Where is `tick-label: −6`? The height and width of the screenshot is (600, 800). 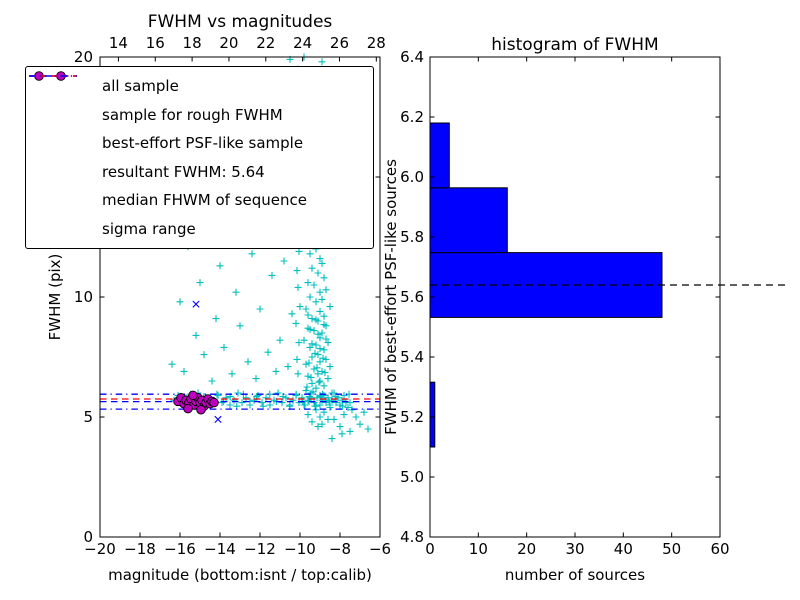
tick-label: −6 is located at coordinates (380, 549).